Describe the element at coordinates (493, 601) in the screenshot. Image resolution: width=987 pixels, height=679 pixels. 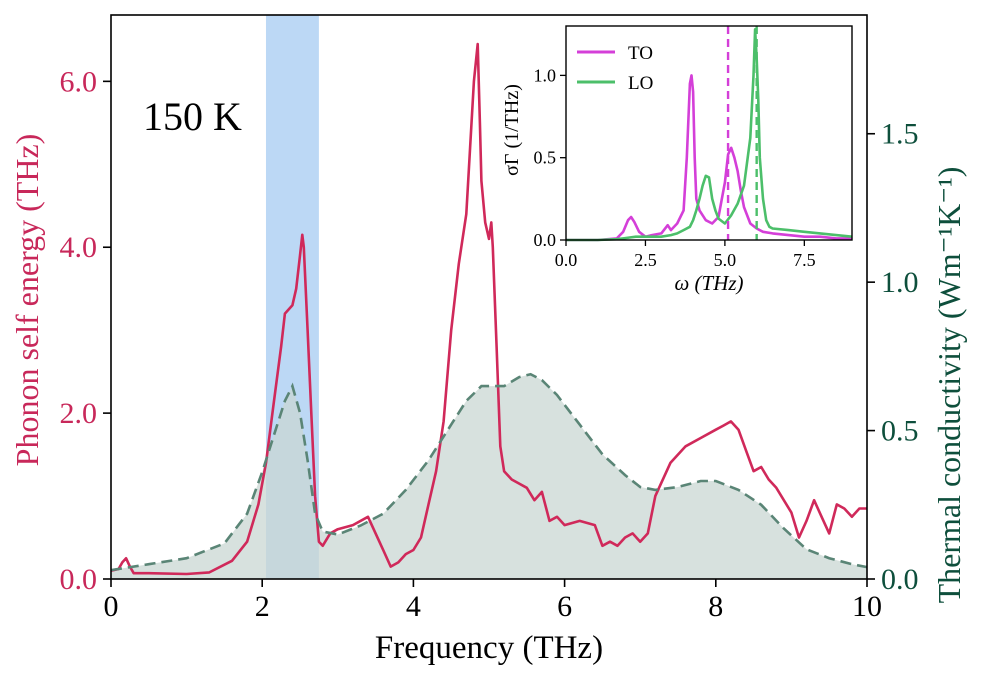
I see `x-axis-ticks: 0 2 4 6 8 10` at that location.